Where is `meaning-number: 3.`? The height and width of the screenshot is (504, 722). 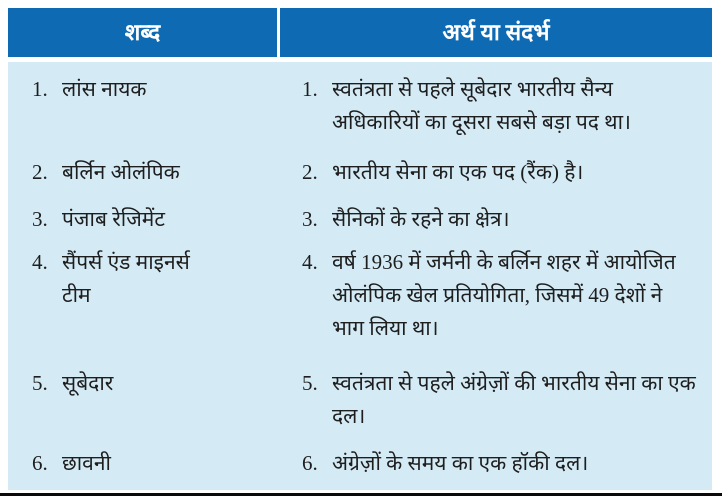
meaning-number: 3. is located at coordinates (310, 219).